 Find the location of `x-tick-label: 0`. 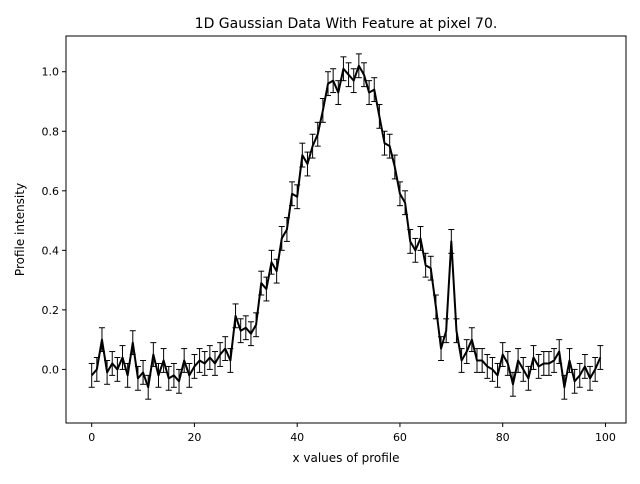

x-tick-label: 0 is located at coordinates (91, 437).